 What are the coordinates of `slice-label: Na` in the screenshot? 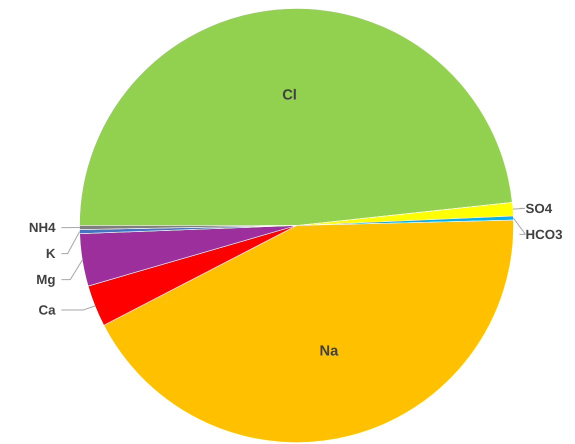 It's located at (330, 352).